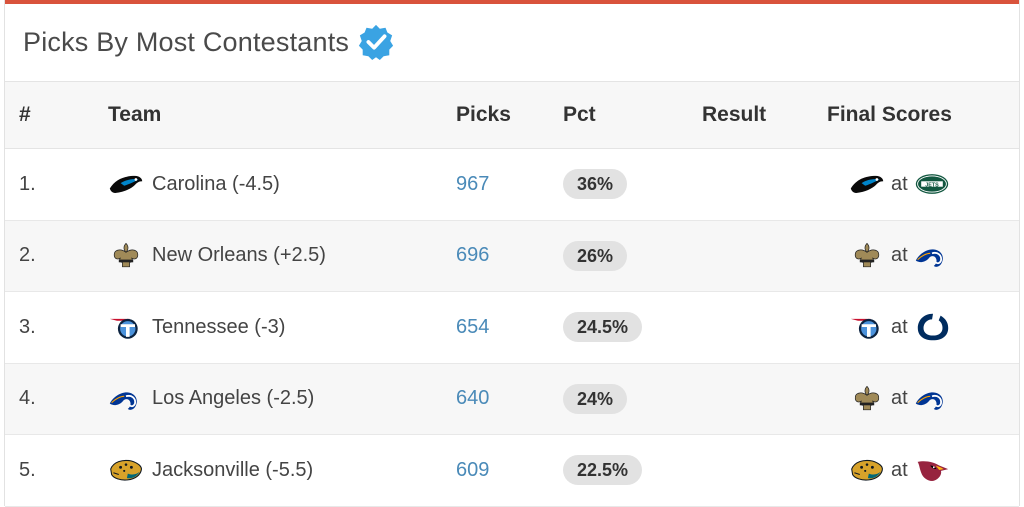  I want to click on rank-cell: 2., so click(56, 256).